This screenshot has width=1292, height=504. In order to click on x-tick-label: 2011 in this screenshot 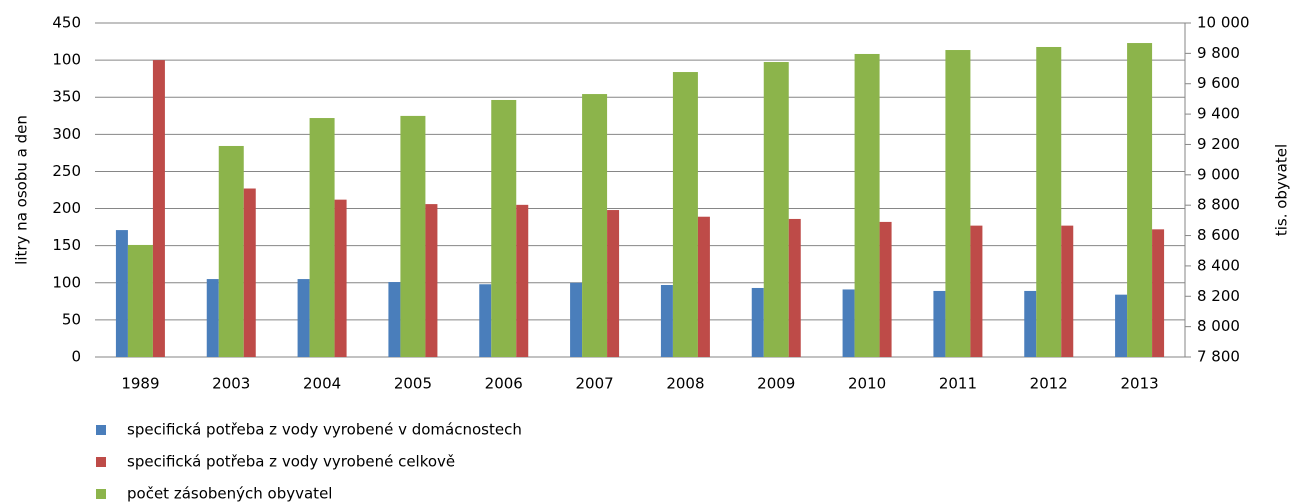, I will do `click(958, 384)`.